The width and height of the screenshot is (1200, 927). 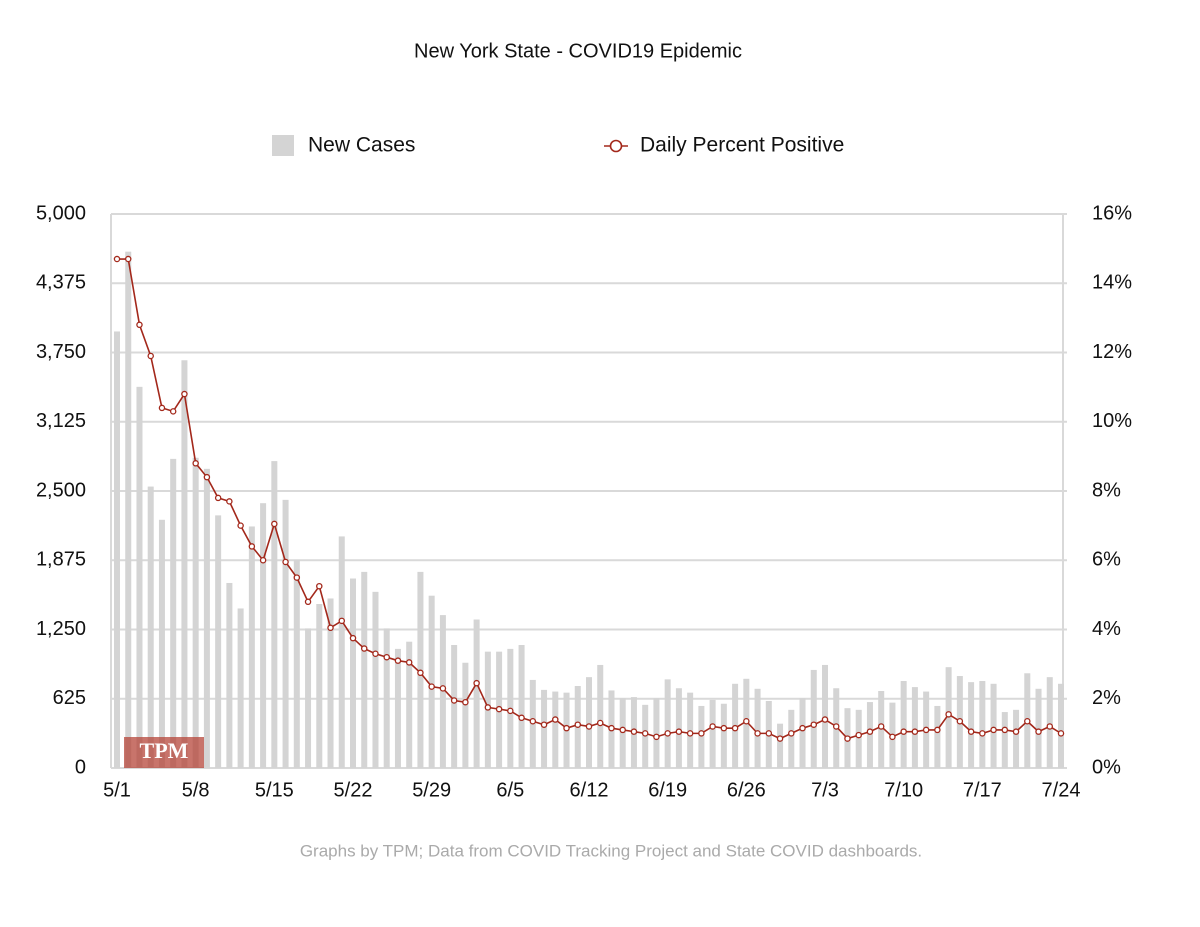 I want to click on y-tick-label: 3,750, so click(x=61, y=352).